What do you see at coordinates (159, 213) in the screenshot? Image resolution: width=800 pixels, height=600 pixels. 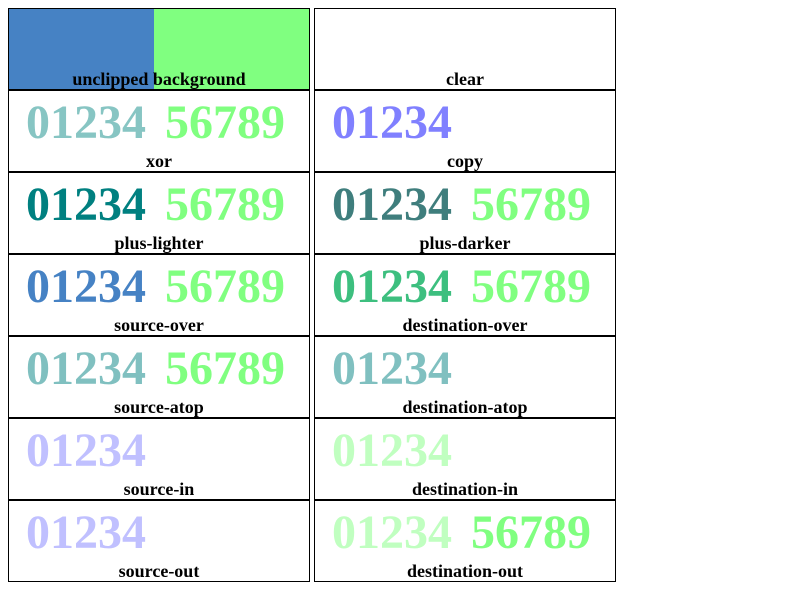 I see `cell-plus-lighter: 01234 56789 plus-lighter` at bounding box center [159, 213].